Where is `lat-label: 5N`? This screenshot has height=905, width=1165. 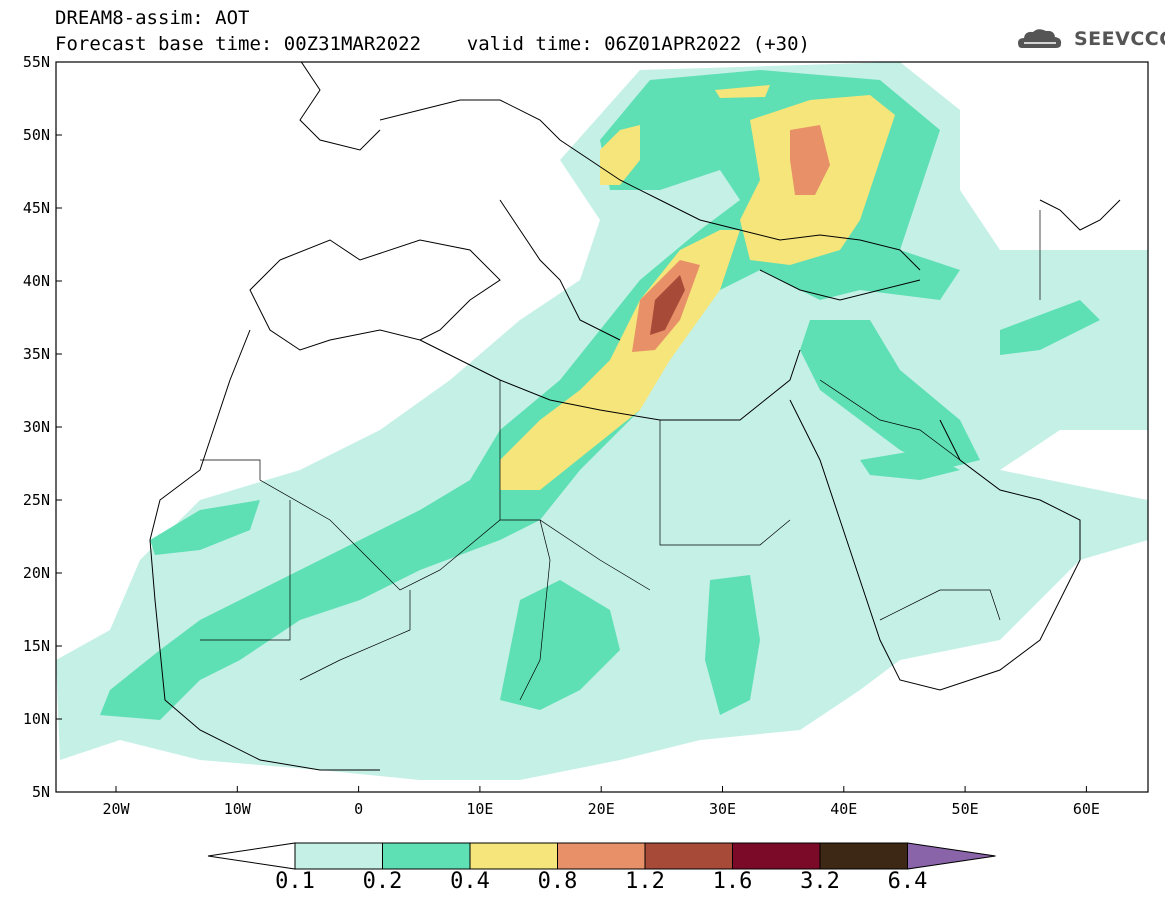
lat-label: 5N is located at coordinates (40, 792).